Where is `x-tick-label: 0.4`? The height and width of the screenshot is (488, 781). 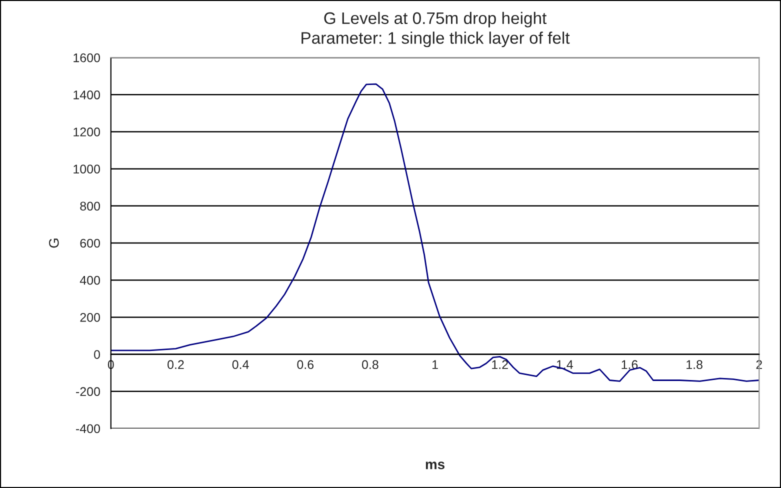 x-tick-label: 0.4 is located at coordinates (240, 365).